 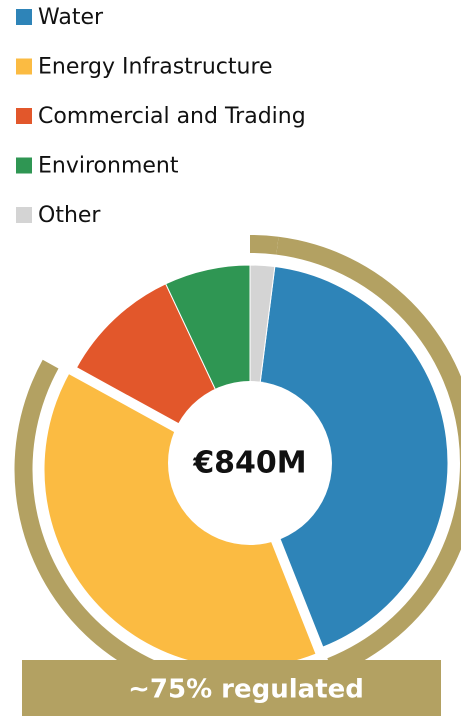 What do you see at coordinates (172, 116) in the screenshot?
I see `legend-label: Commercial and Trading` at bounding box center [172, 116].